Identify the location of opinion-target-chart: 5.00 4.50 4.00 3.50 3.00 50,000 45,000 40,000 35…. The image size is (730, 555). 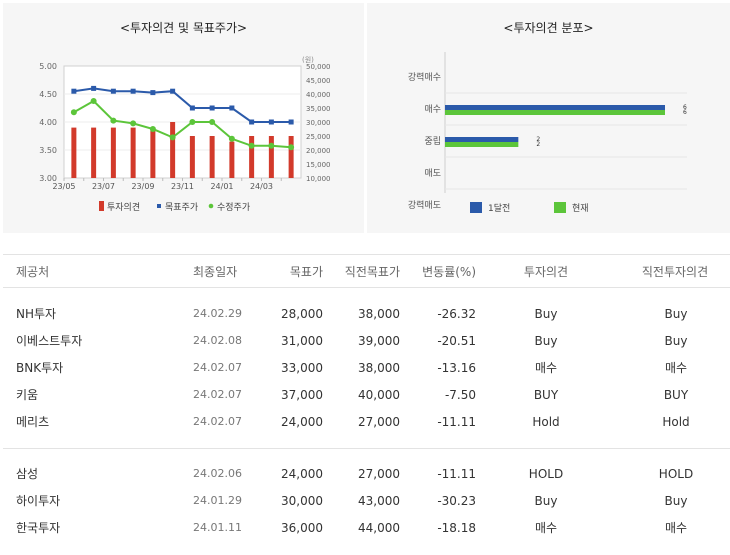
(185, 134).